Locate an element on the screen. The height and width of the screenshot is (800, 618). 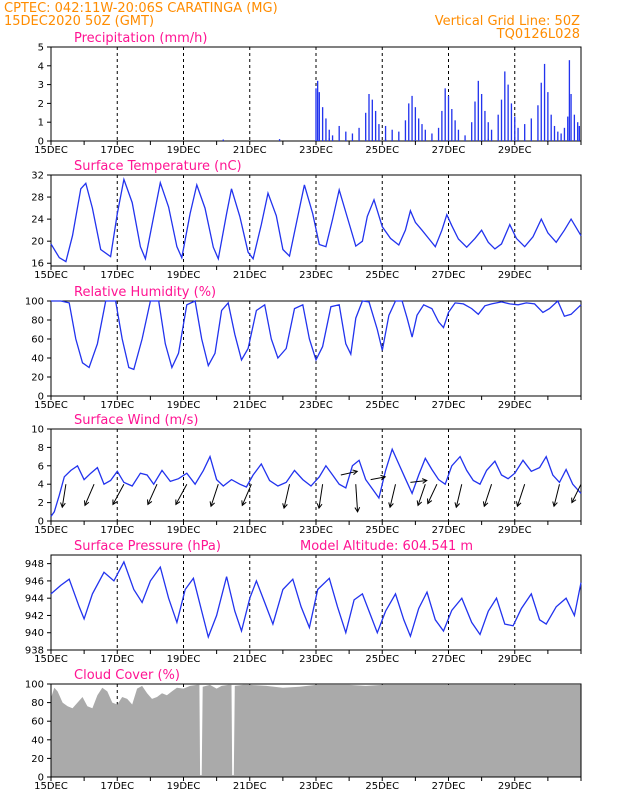
temp-ytick-label: 20 is located at coordinates (37, 242).